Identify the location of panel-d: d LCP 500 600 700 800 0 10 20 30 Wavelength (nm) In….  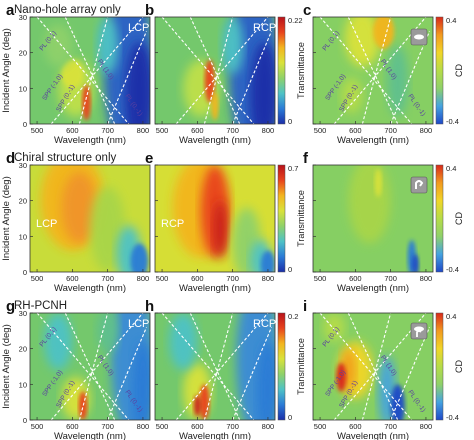
(76, 222).